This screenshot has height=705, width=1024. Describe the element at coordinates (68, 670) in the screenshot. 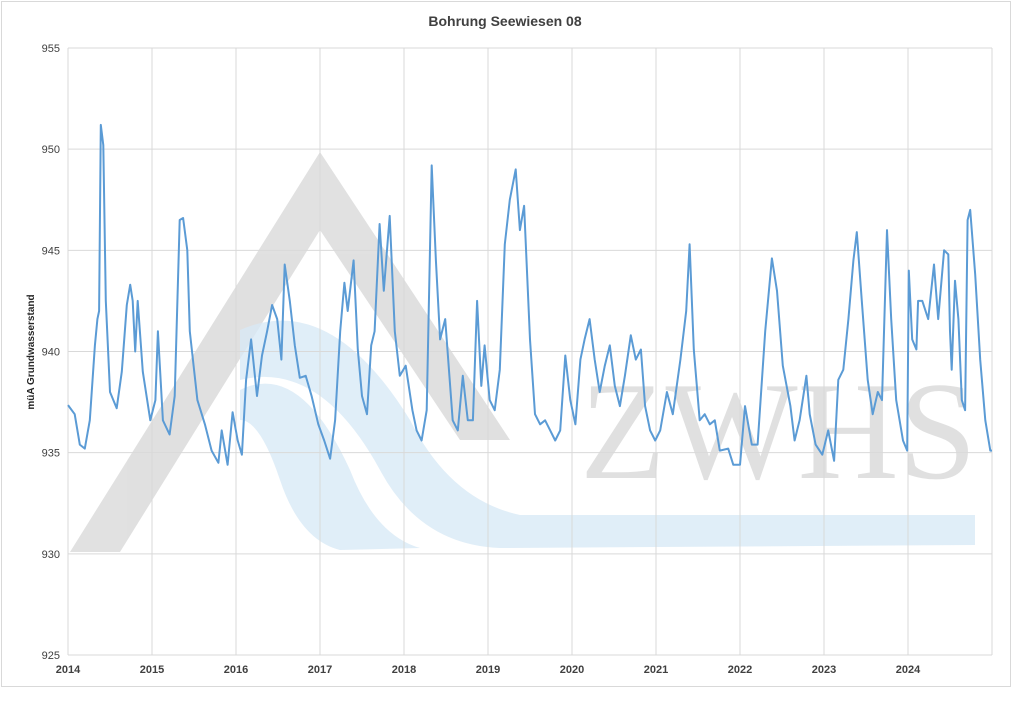

I see `x-tick-label: 2014` at that location.